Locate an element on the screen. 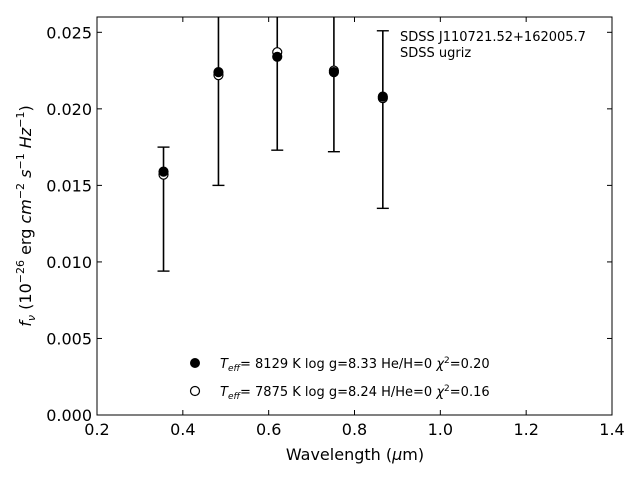  y-tick-label: 0.025 is located at coordinates (69, 32).